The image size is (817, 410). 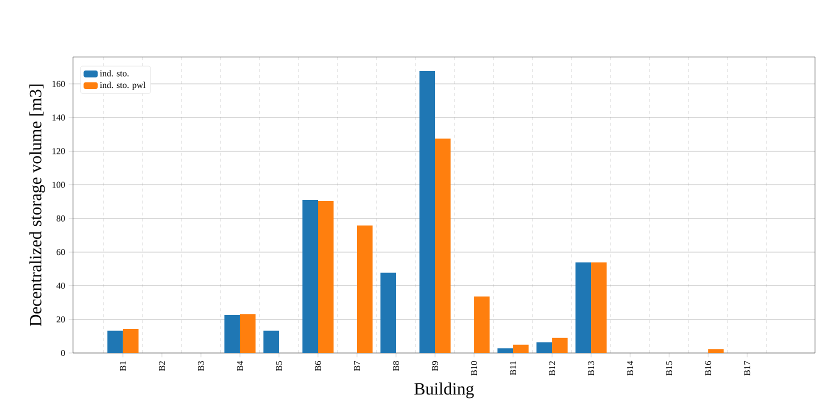 What do you see at coordinates (58, 151) in the screenshot?
I see `y-tick-label: 120` at bounding box center [58, 151].